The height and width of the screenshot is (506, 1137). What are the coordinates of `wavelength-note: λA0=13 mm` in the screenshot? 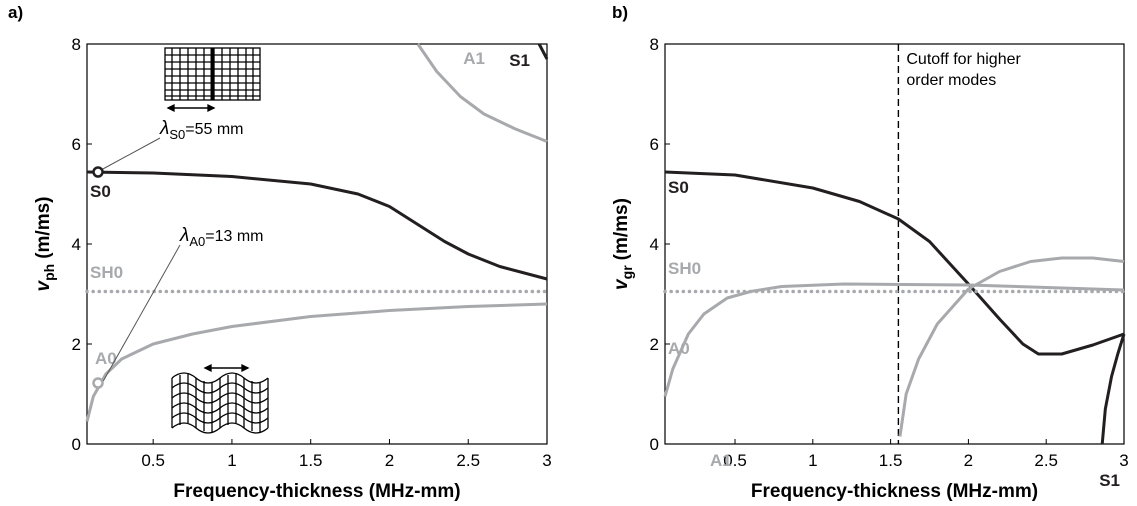 It's located at (221, 237).